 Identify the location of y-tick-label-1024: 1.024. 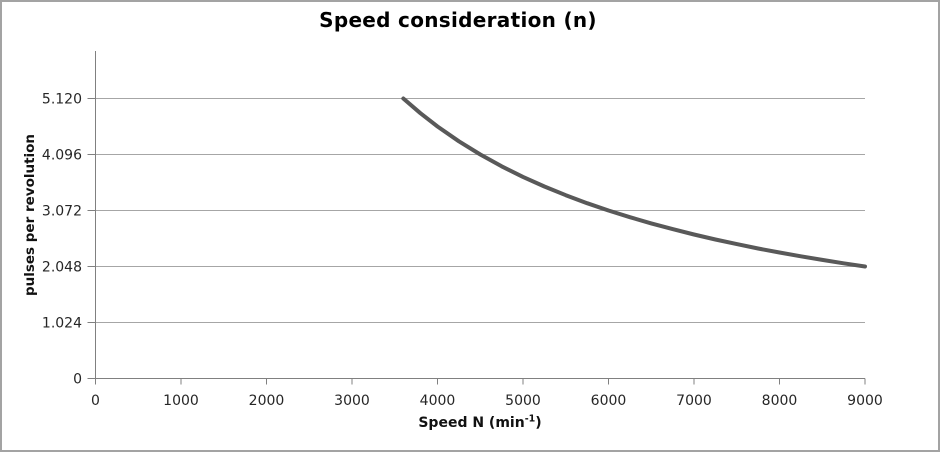
(62, 324).